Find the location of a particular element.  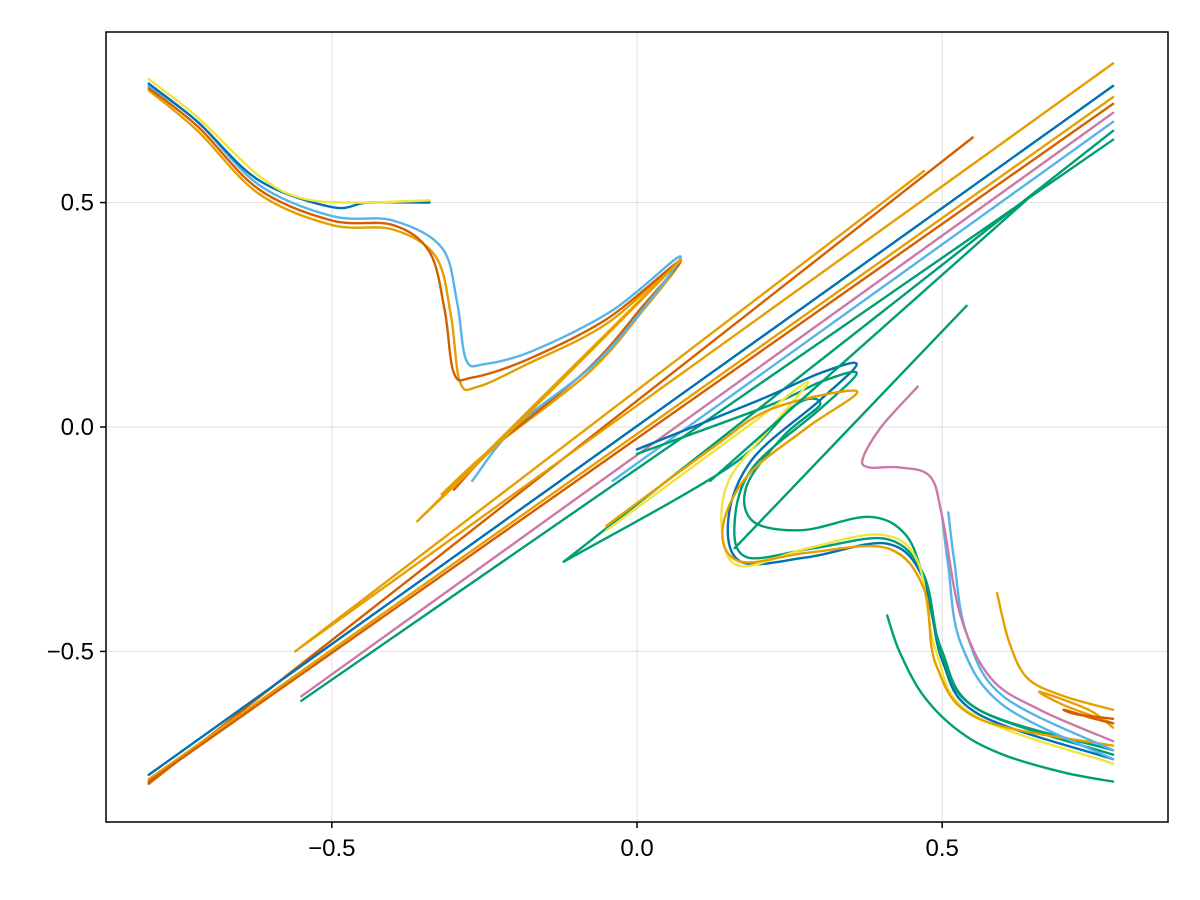

x-tick-label: 0.0 is located at coordinates (636, 848).